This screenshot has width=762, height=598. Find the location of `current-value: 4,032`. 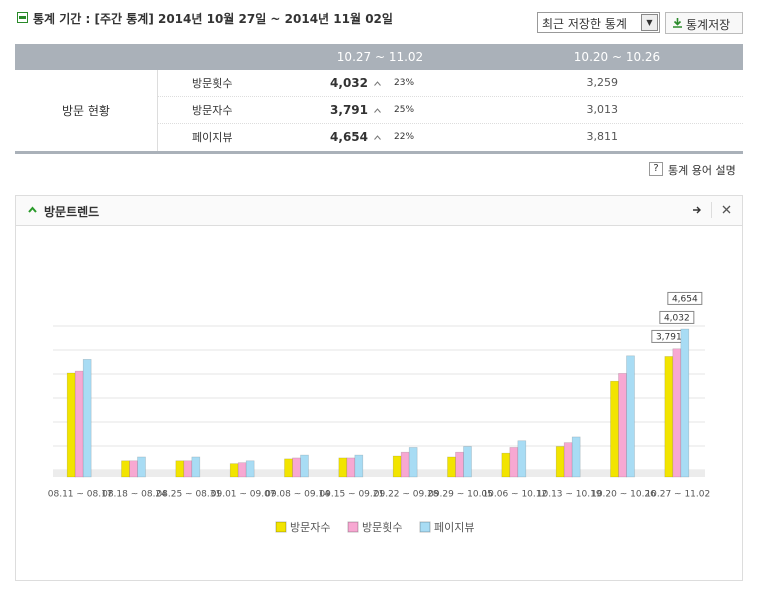

current-value: 4,032 is located at coordinates (349, 83).